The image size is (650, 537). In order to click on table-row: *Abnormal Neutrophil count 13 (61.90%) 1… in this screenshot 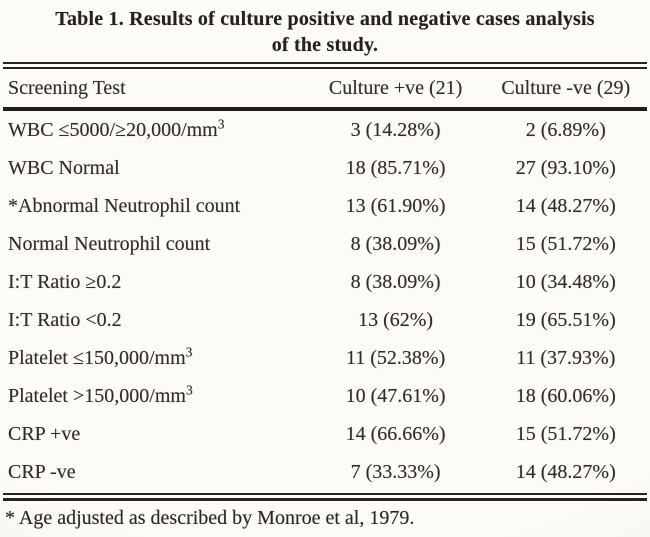, I will do `click(325, 206)`.